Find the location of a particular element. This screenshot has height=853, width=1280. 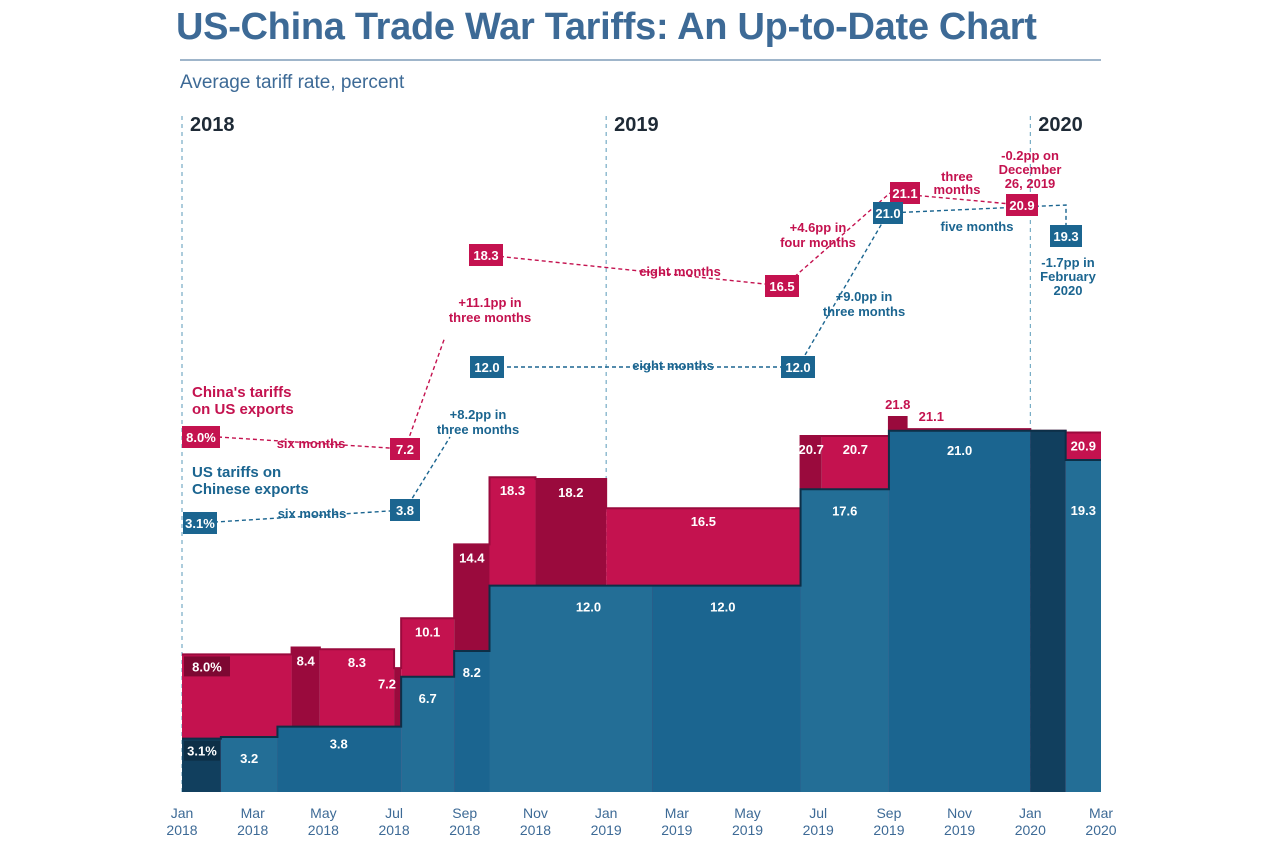

china-bar-label: 21.1 is located at coordinates (931, 416).